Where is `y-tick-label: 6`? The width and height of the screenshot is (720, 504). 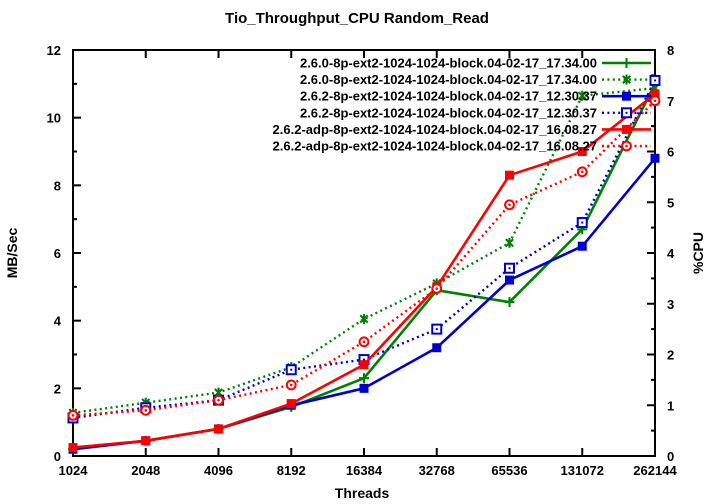 y-tick-label: 6 is located at coordinates (57, 253).